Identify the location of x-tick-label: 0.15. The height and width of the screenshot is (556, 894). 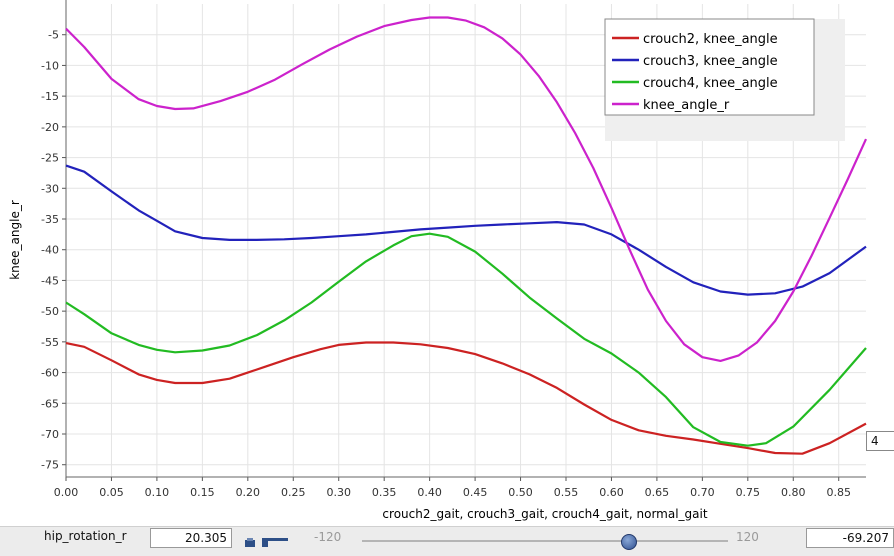
(202, 492).